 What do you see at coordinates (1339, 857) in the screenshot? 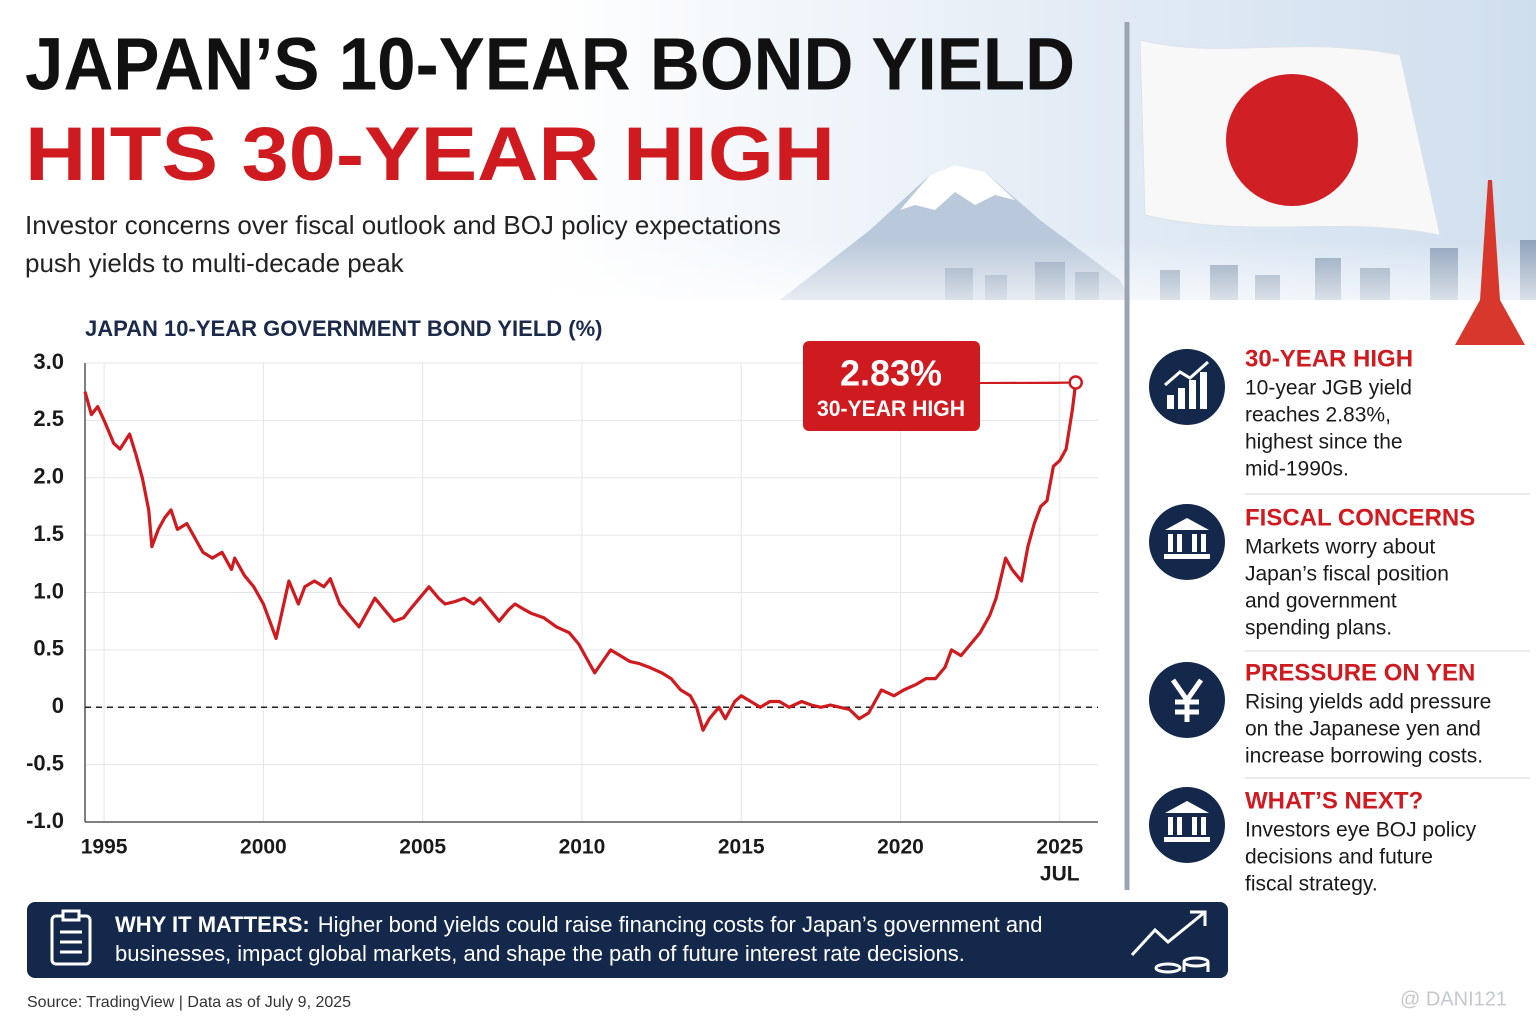
I see `sidebar-text: decisions and future` at bounding box center [1339, 857].